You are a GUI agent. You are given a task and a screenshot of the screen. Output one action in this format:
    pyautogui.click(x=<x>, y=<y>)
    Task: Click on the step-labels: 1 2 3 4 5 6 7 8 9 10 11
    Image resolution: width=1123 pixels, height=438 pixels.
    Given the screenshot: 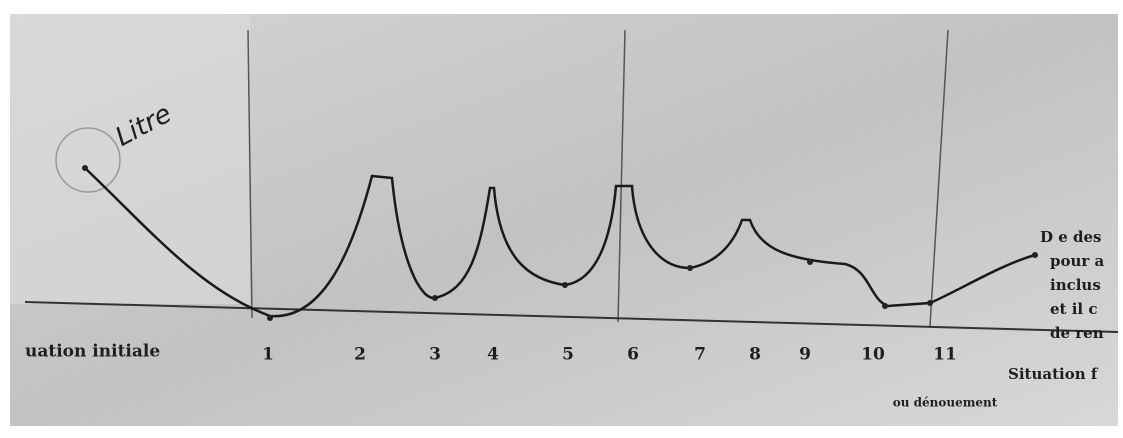 What is the action you would take?
    pyautogui.click(x=609, y=355)
    